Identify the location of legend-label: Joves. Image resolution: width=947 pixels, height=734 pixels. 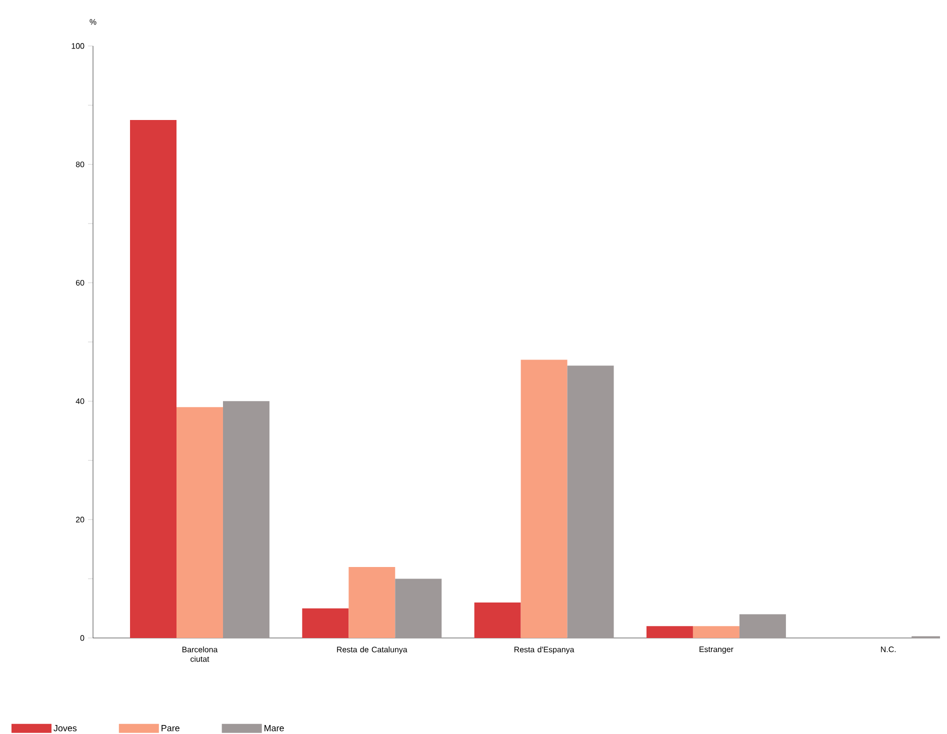
(65, 728).